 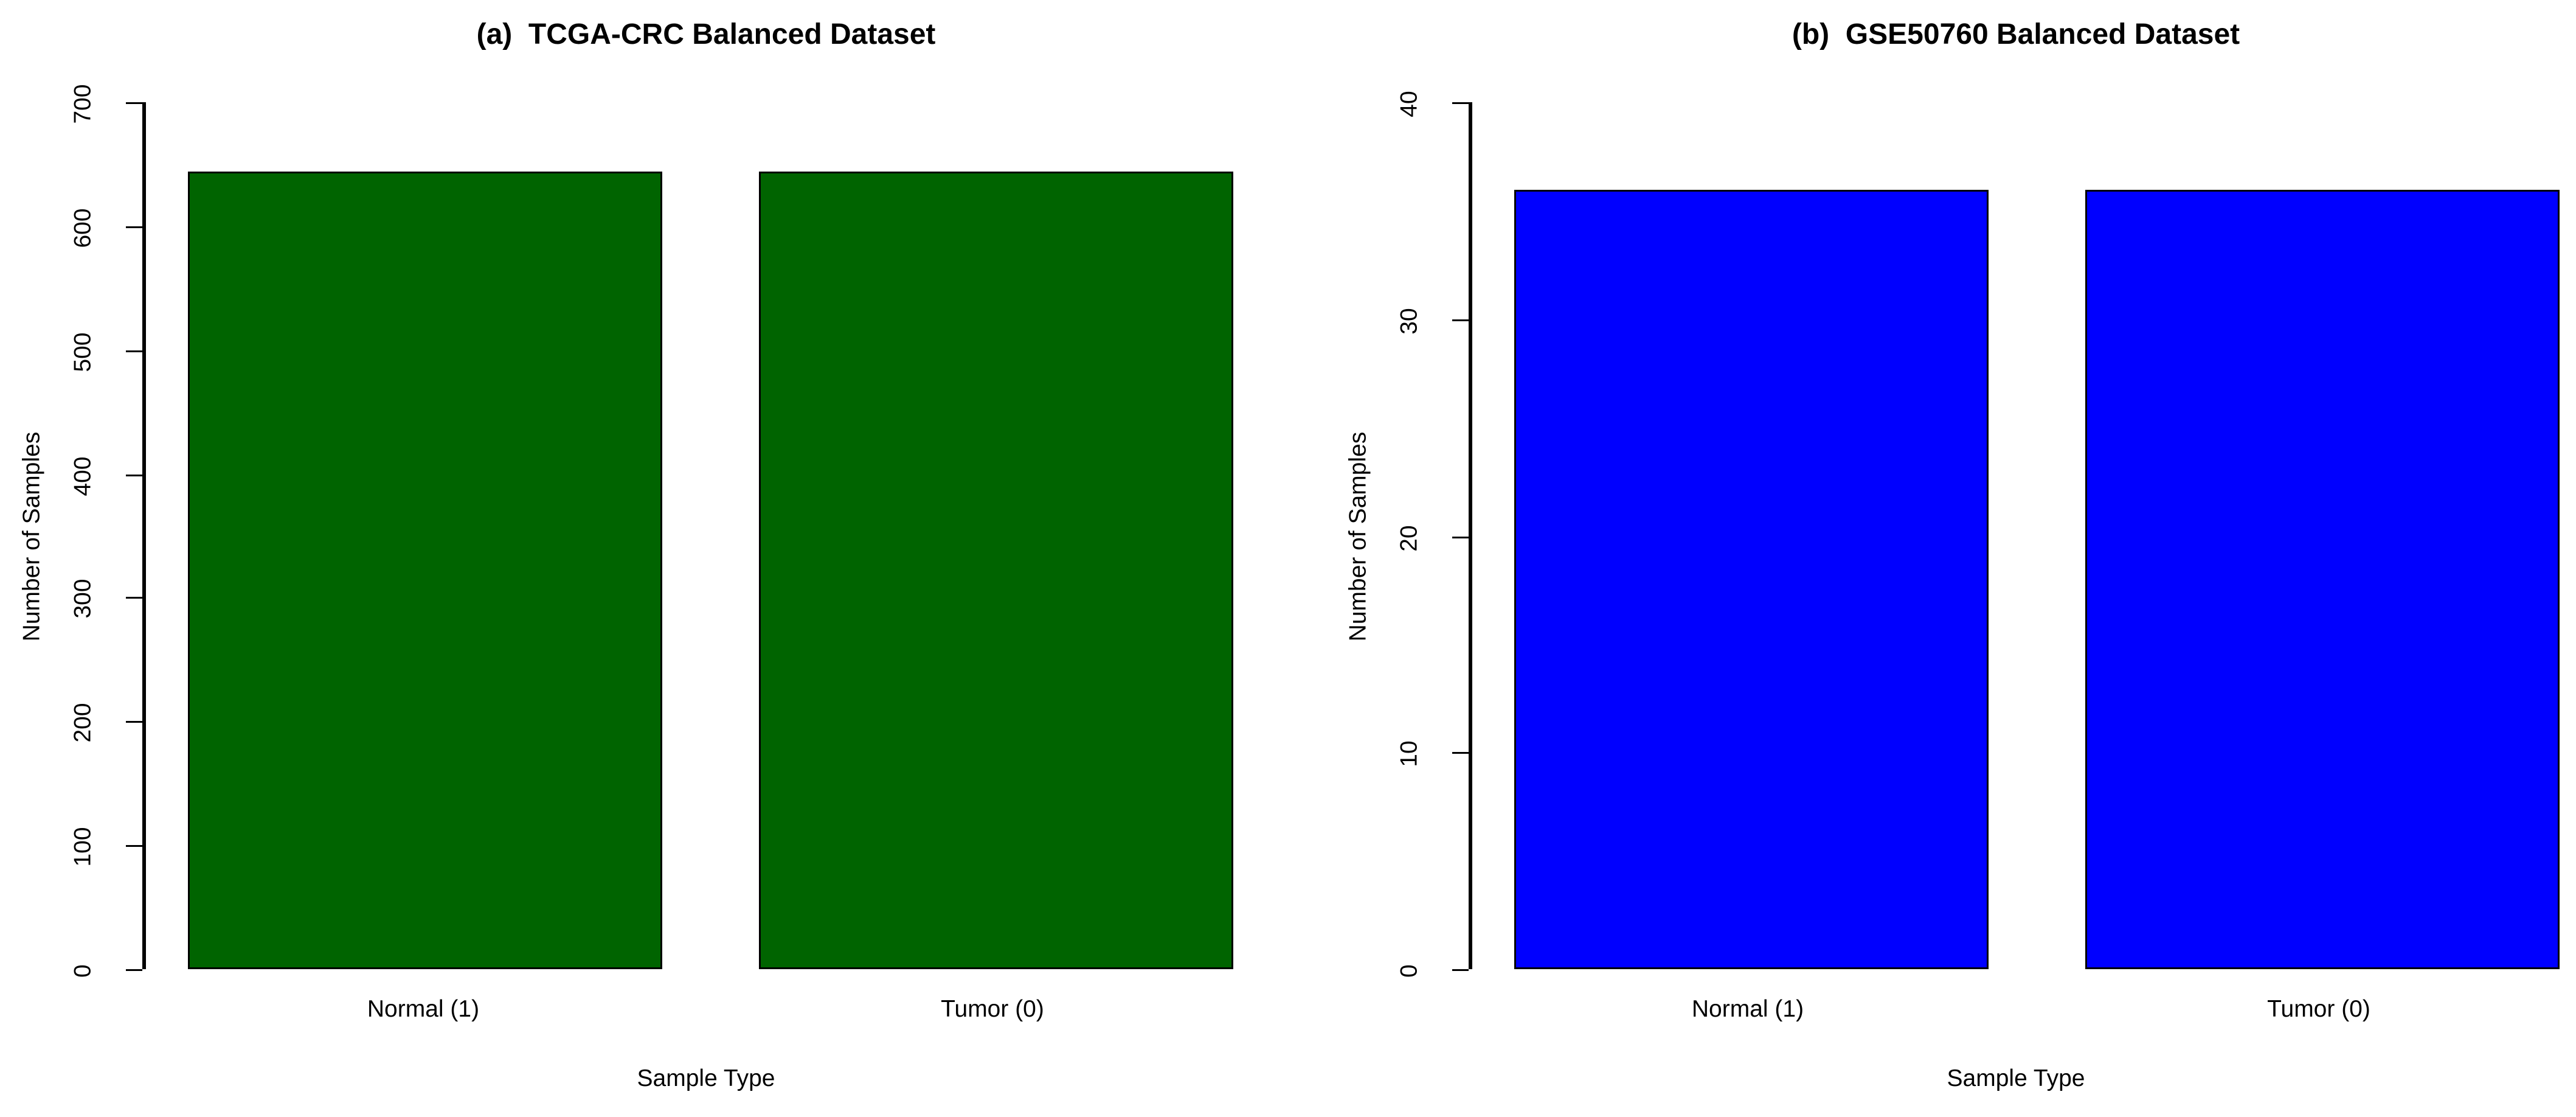 What do you see at coordinates (105, 476) in the screenshot?
I see `y-tick: 400` at bounding box center [105, 476].